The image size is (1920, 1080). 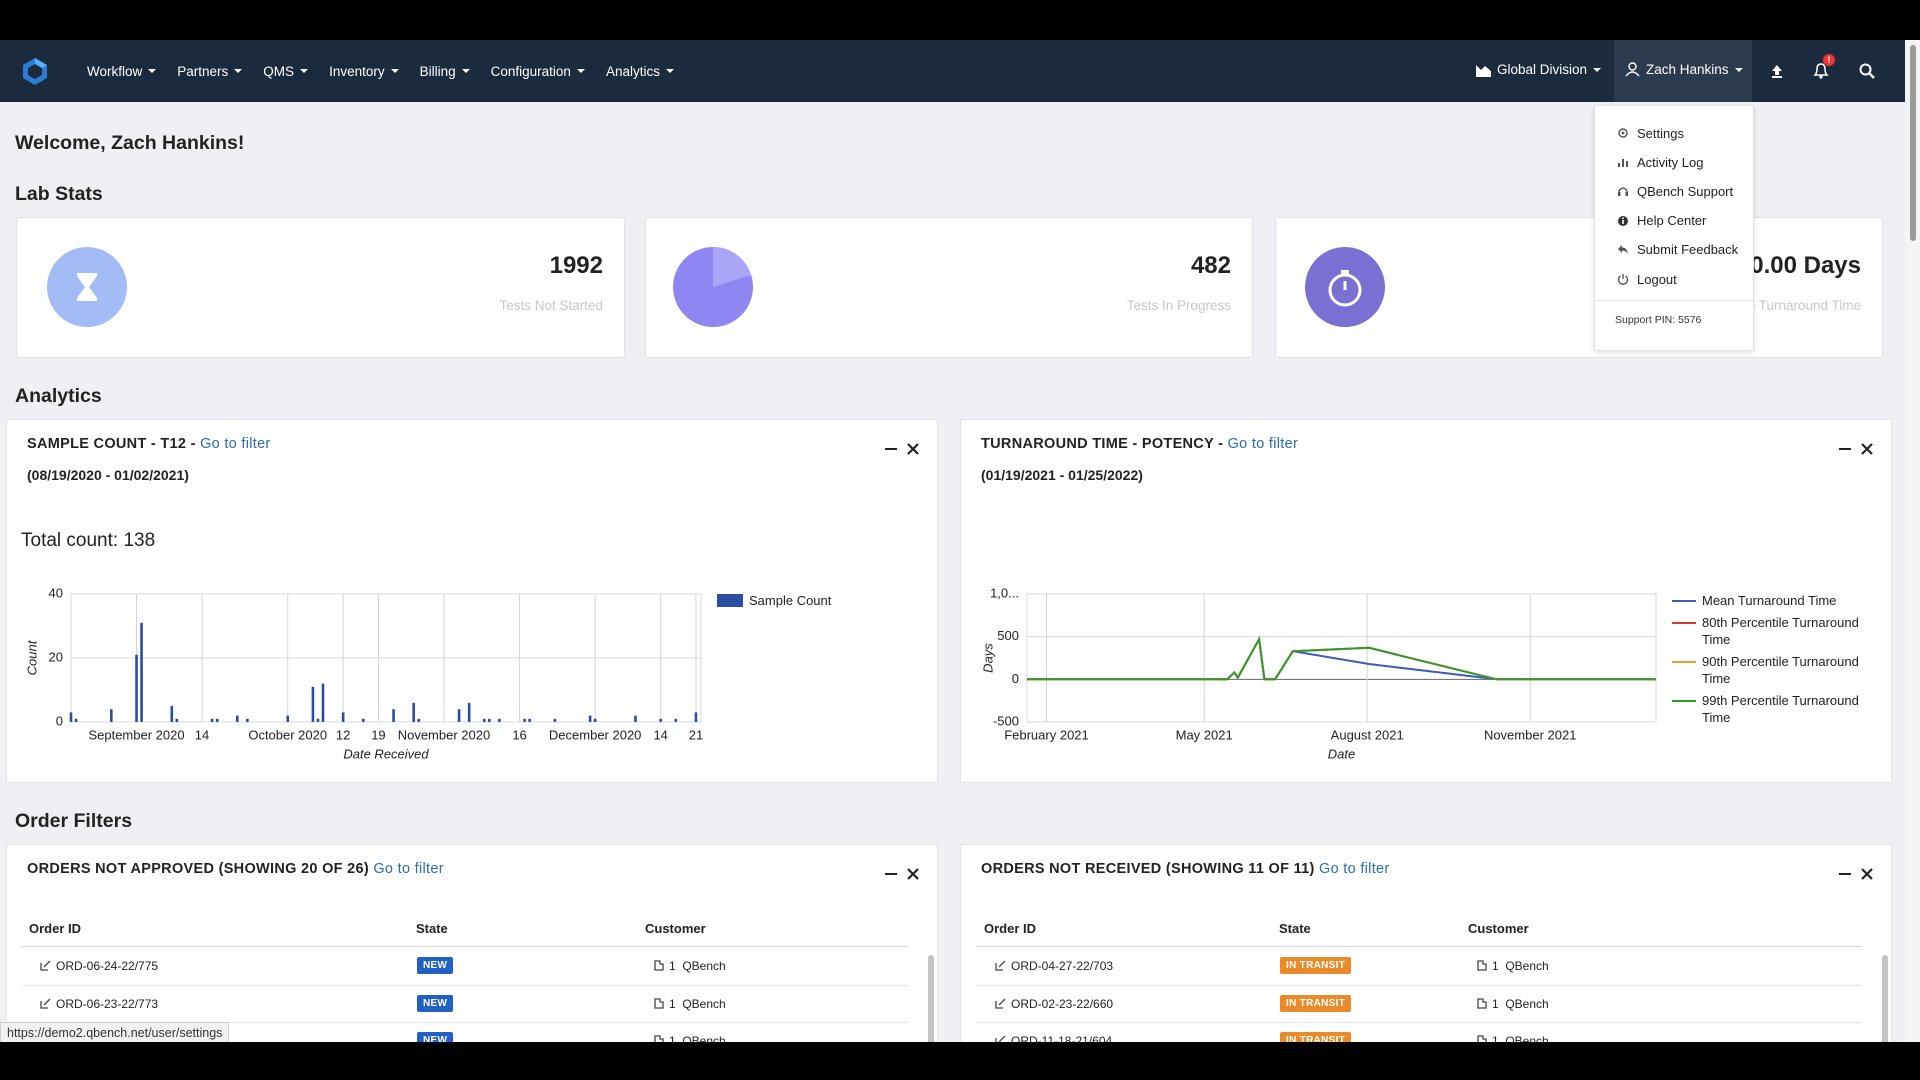 What do you see at coordinates (1623, 133) in the screenshot?
I see `circle` at bounding box center [1623, 133].